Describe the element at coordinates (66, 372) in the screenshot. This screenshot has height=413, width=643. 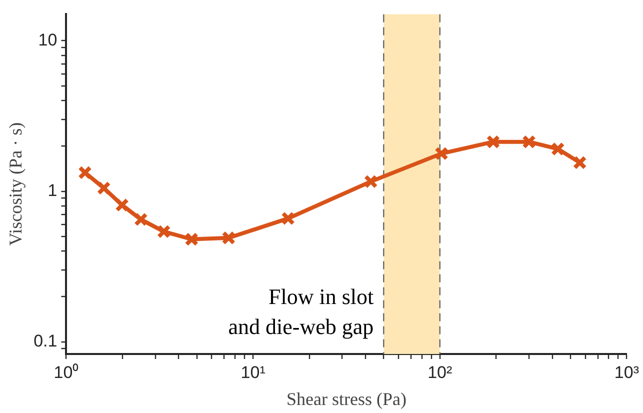
I see `x-tick-label: 10⁰` at that location.